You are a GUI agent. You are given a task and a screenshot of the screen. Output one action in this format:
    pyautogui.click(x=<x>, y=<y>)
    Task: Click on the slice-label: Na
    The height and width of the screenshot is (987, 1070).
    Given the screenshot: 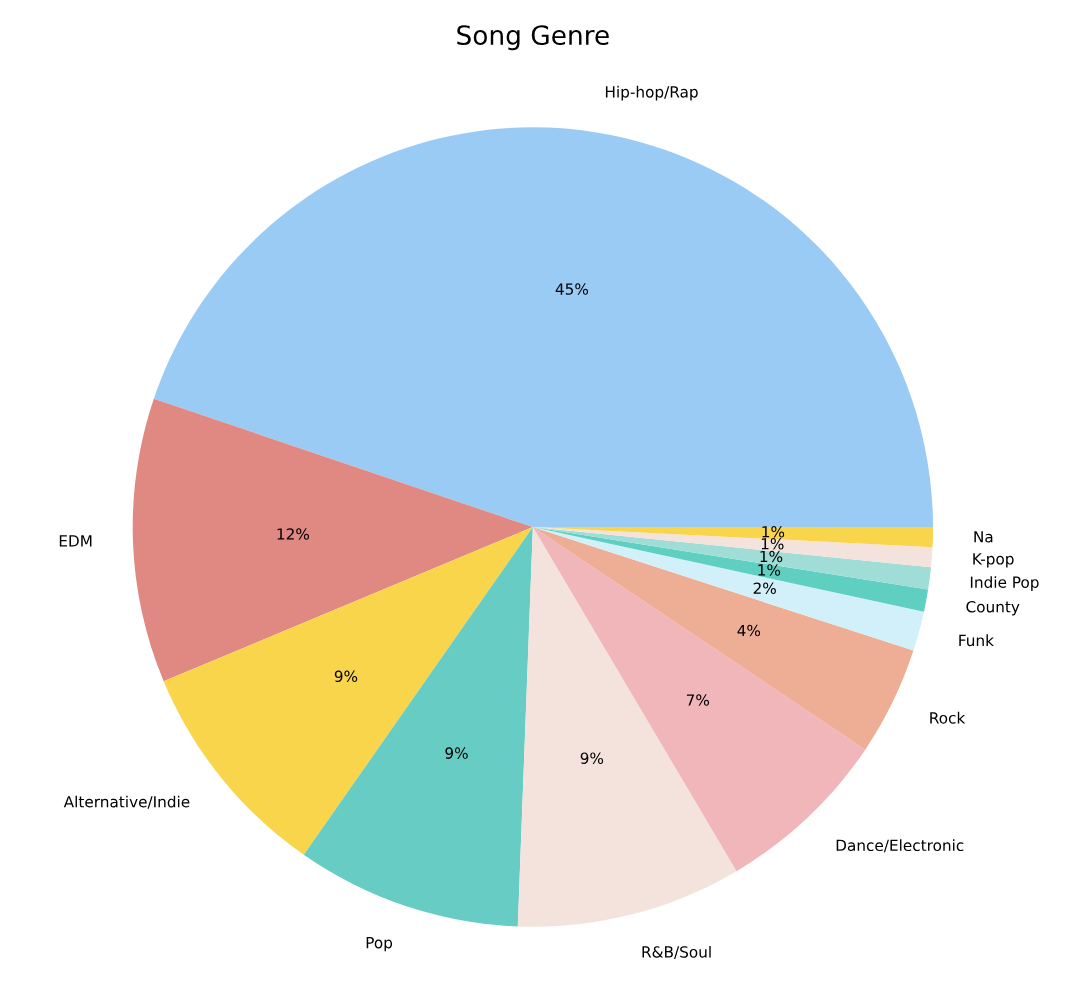 What is the action you would take?
    pyautogui.click(x=983, y=537)
    